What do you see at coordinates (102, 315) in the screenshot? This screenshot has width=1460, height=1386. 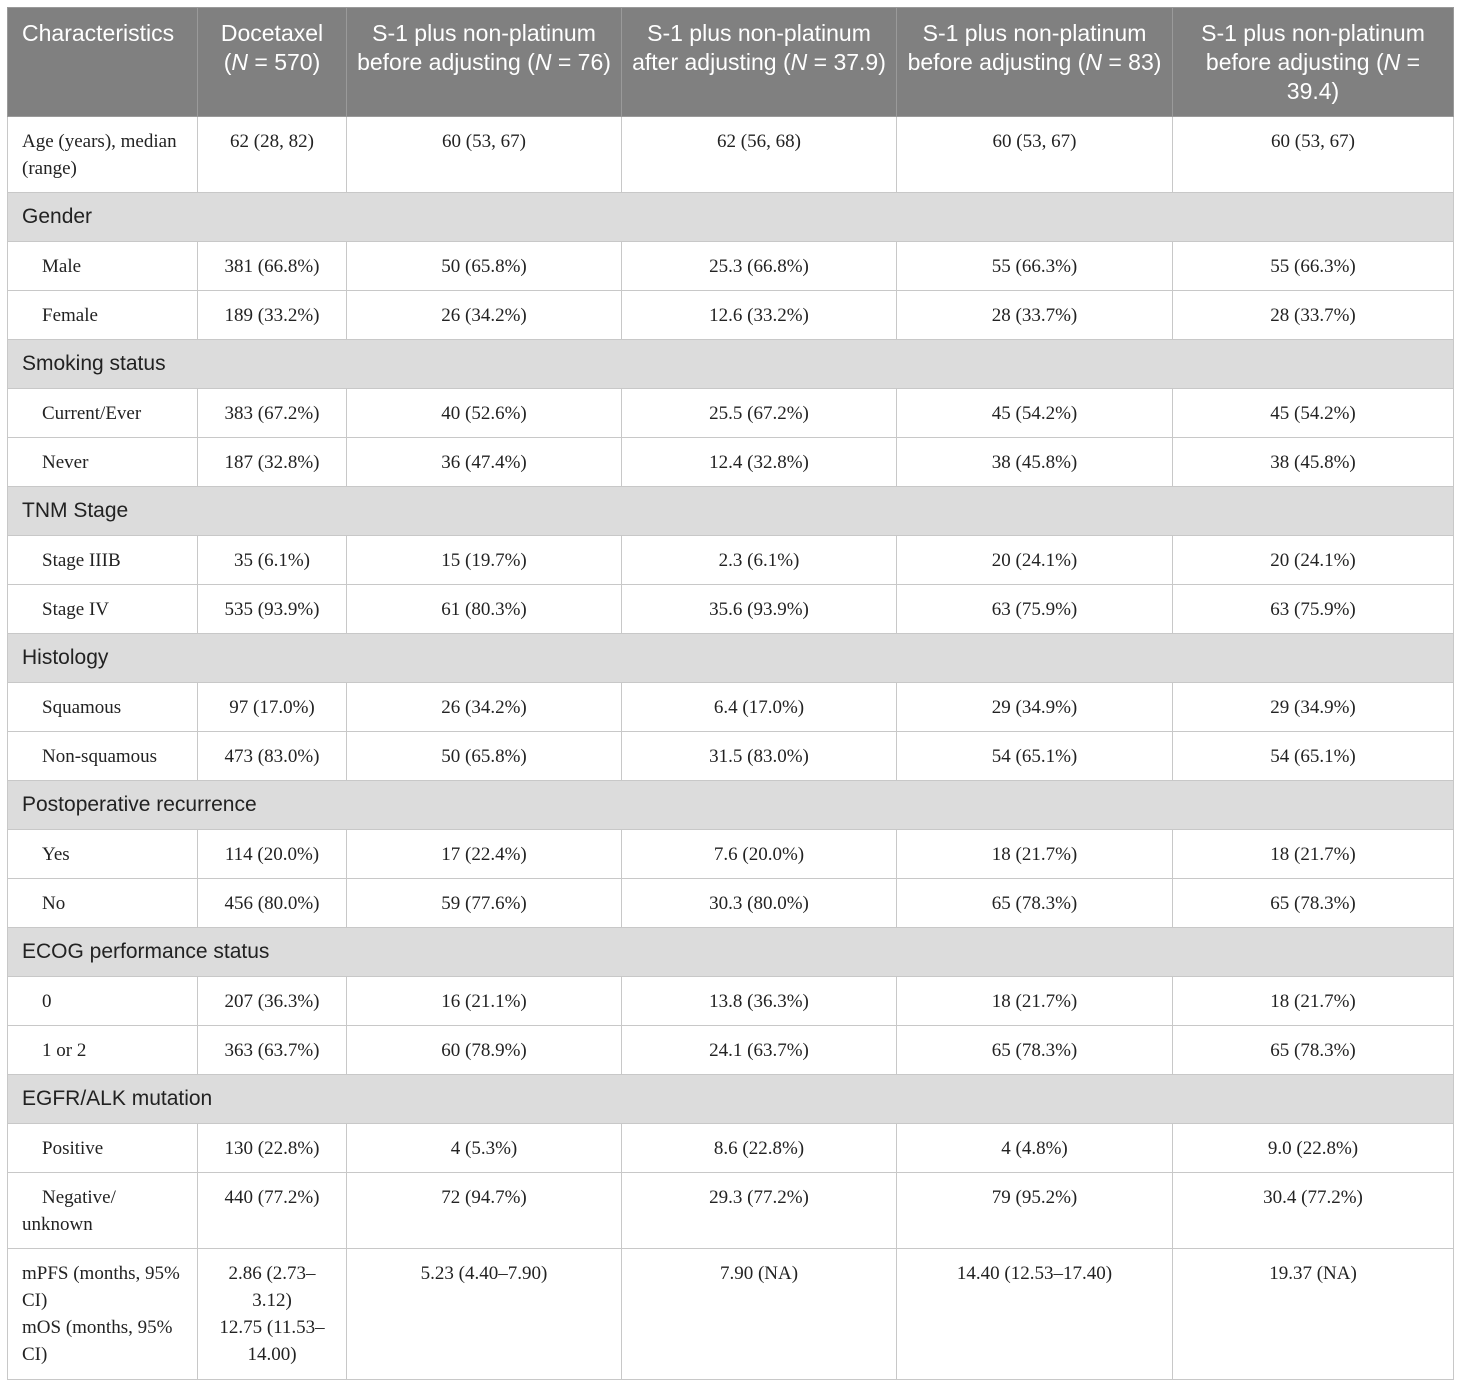 I see `row-label: Female` at bounding box center [102, 315].